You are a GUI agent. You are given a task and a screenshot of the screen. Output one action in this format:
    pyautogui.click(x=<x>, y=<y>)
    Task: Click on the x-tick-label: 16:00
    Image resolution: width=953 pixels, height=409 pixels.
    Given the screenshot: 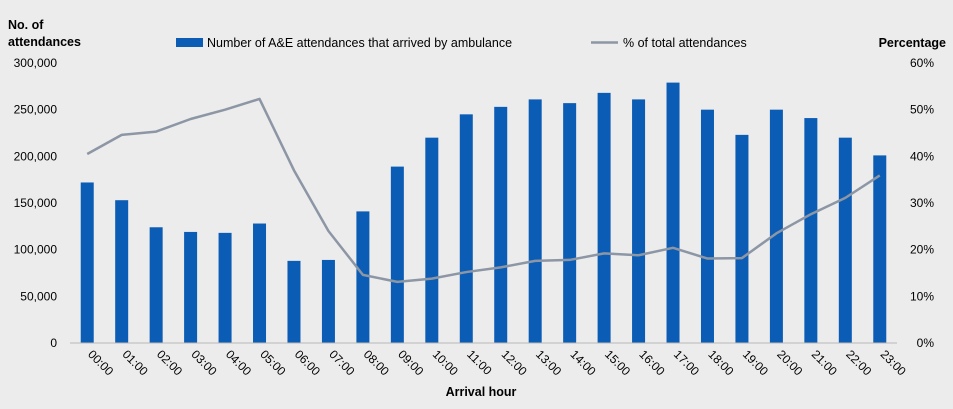 What is the action you would take?
    pyautogui.click(x=651, y=362)
    